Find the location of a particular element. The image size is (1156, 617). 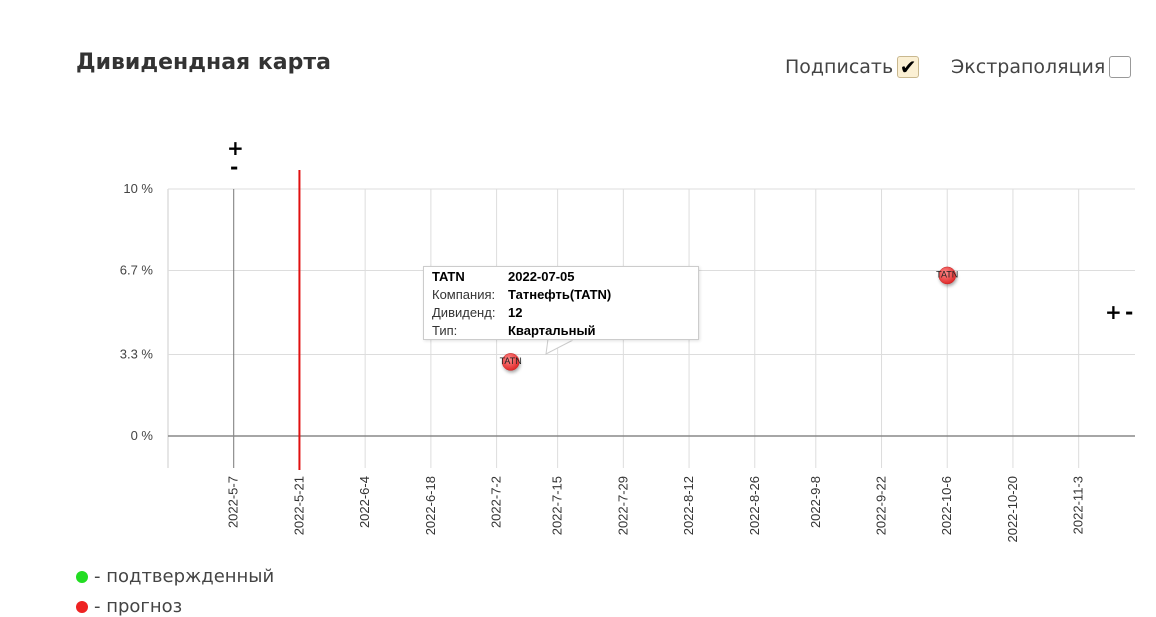

tooltip-pointer is located at coordinates (560, 346).